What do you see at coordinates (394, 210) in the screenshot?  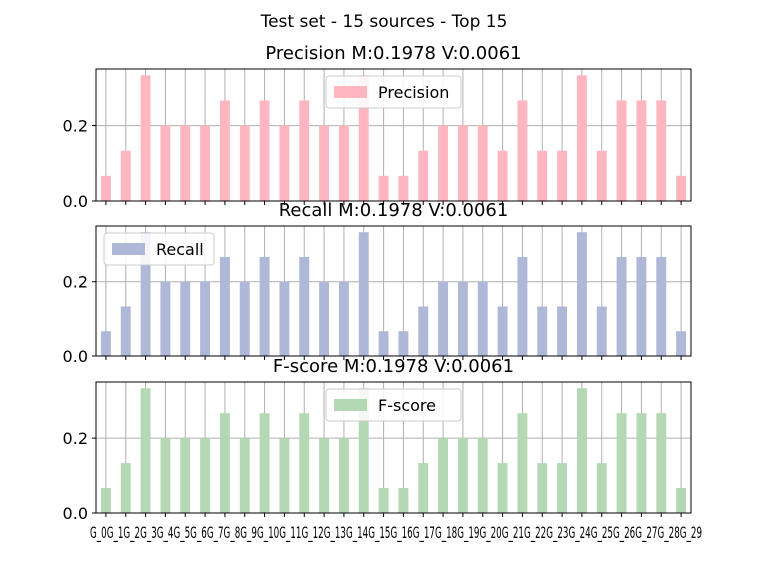 I see `subplot-title: Recall M:0.1978 V:0.0061` at bounding box center [394, 210].